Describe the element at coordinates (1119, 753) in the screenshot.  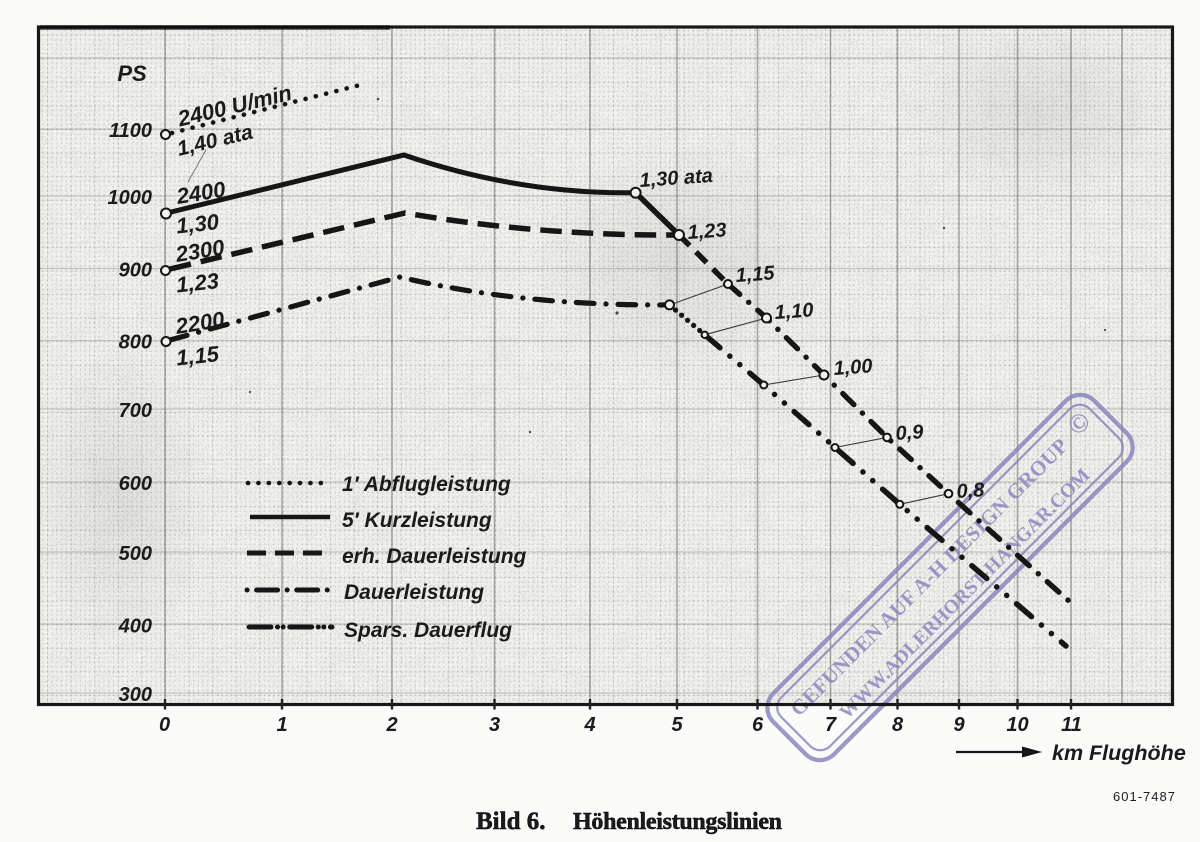
I see `svg-text: km Flughöhe` at that location.